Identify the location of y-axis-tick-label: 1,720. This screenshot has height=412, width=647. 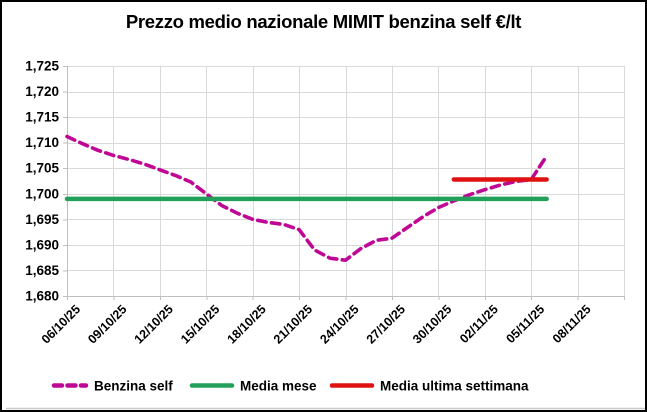
(42, 91).